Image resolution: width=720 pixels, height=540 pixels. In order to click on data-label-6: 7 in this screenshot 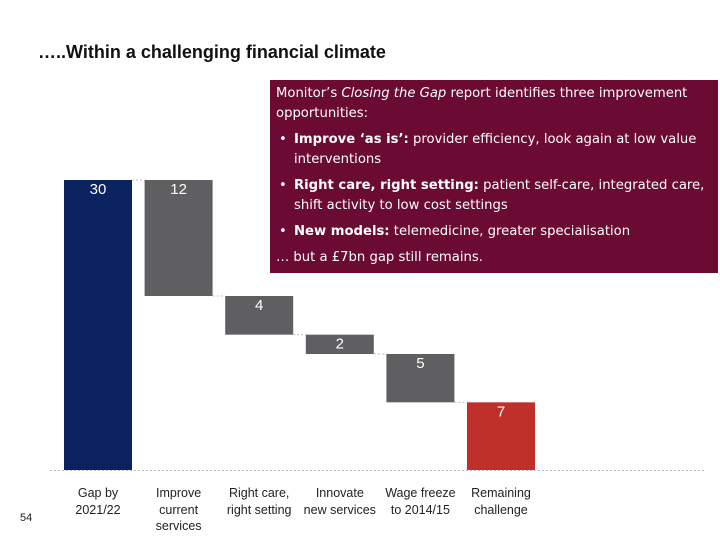, I will do `click(501, 411)`.